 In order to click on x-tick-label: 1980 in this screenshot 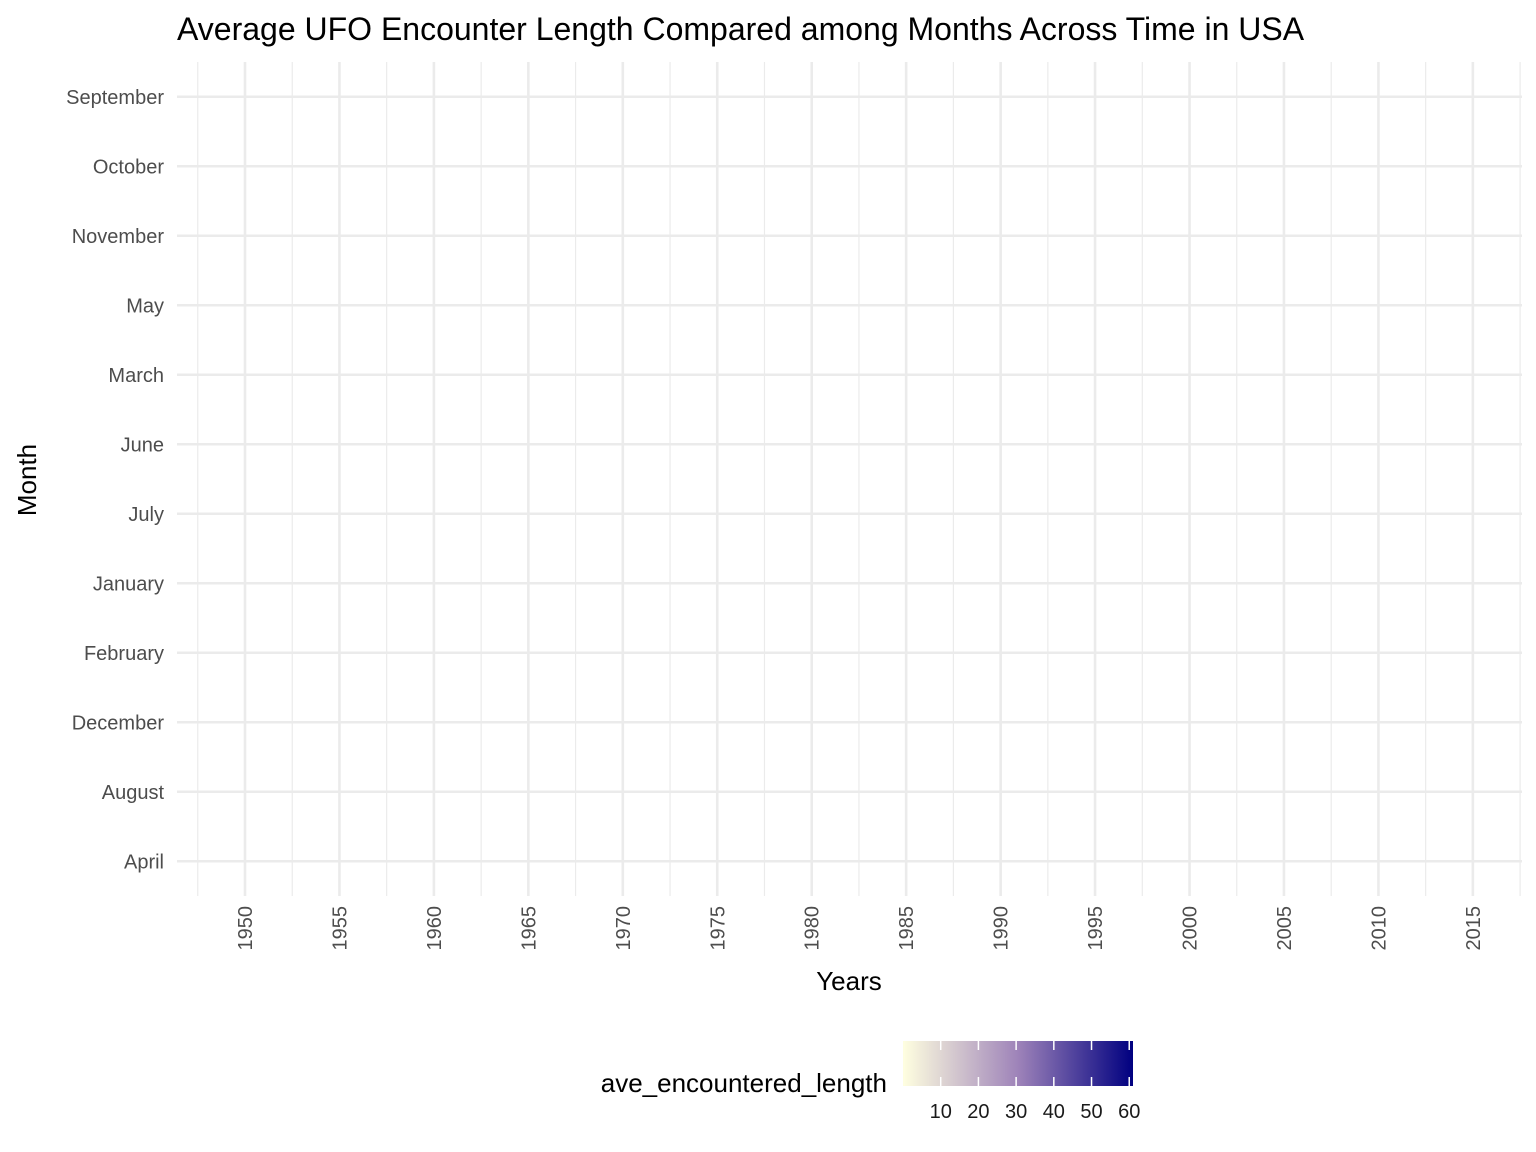, I will do `click(813, 928)`.